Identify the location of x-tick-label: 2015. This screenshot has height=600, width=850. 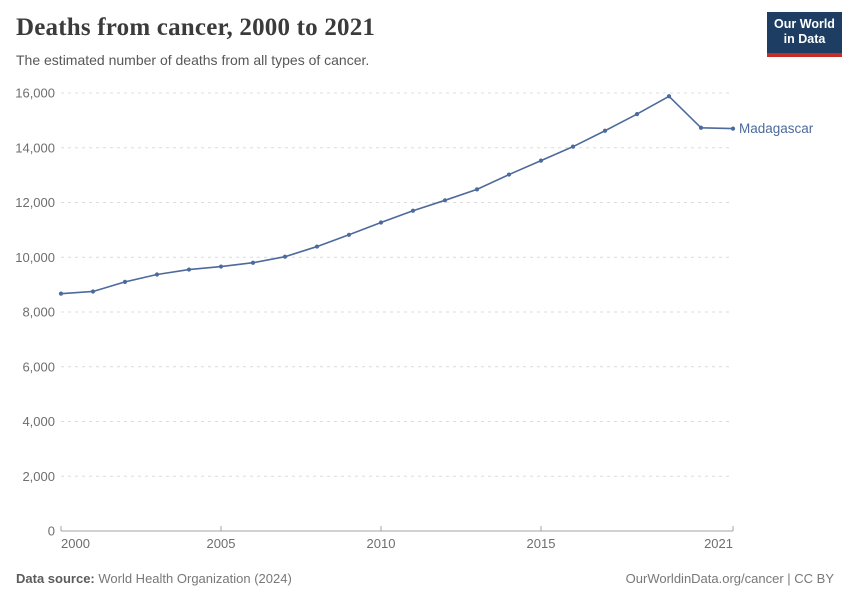
(541, 543).